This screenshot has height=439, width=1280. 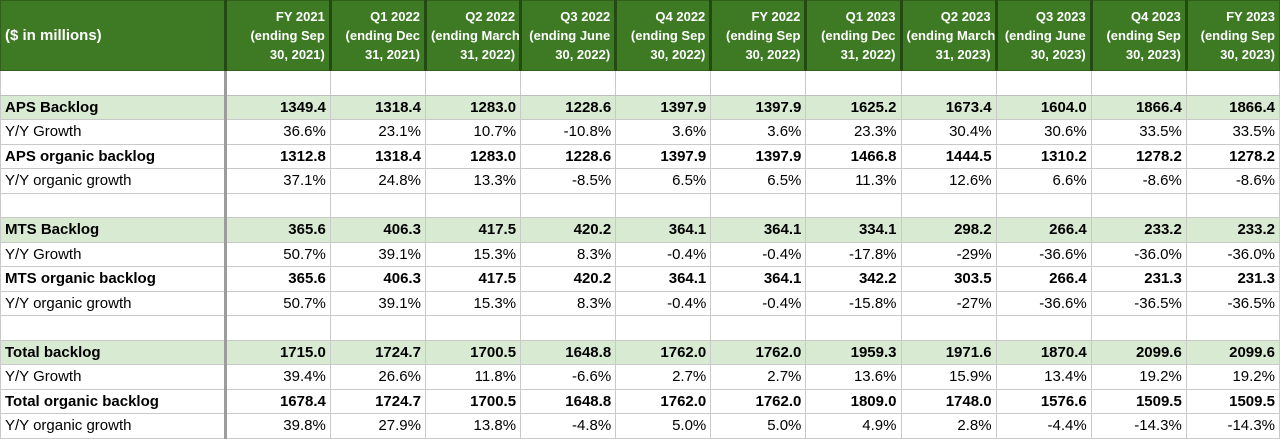 What do you see at coordinates (948, 279) in the screenshot?
I see `value-cell: 303.5` at bounding box center [948, 279].